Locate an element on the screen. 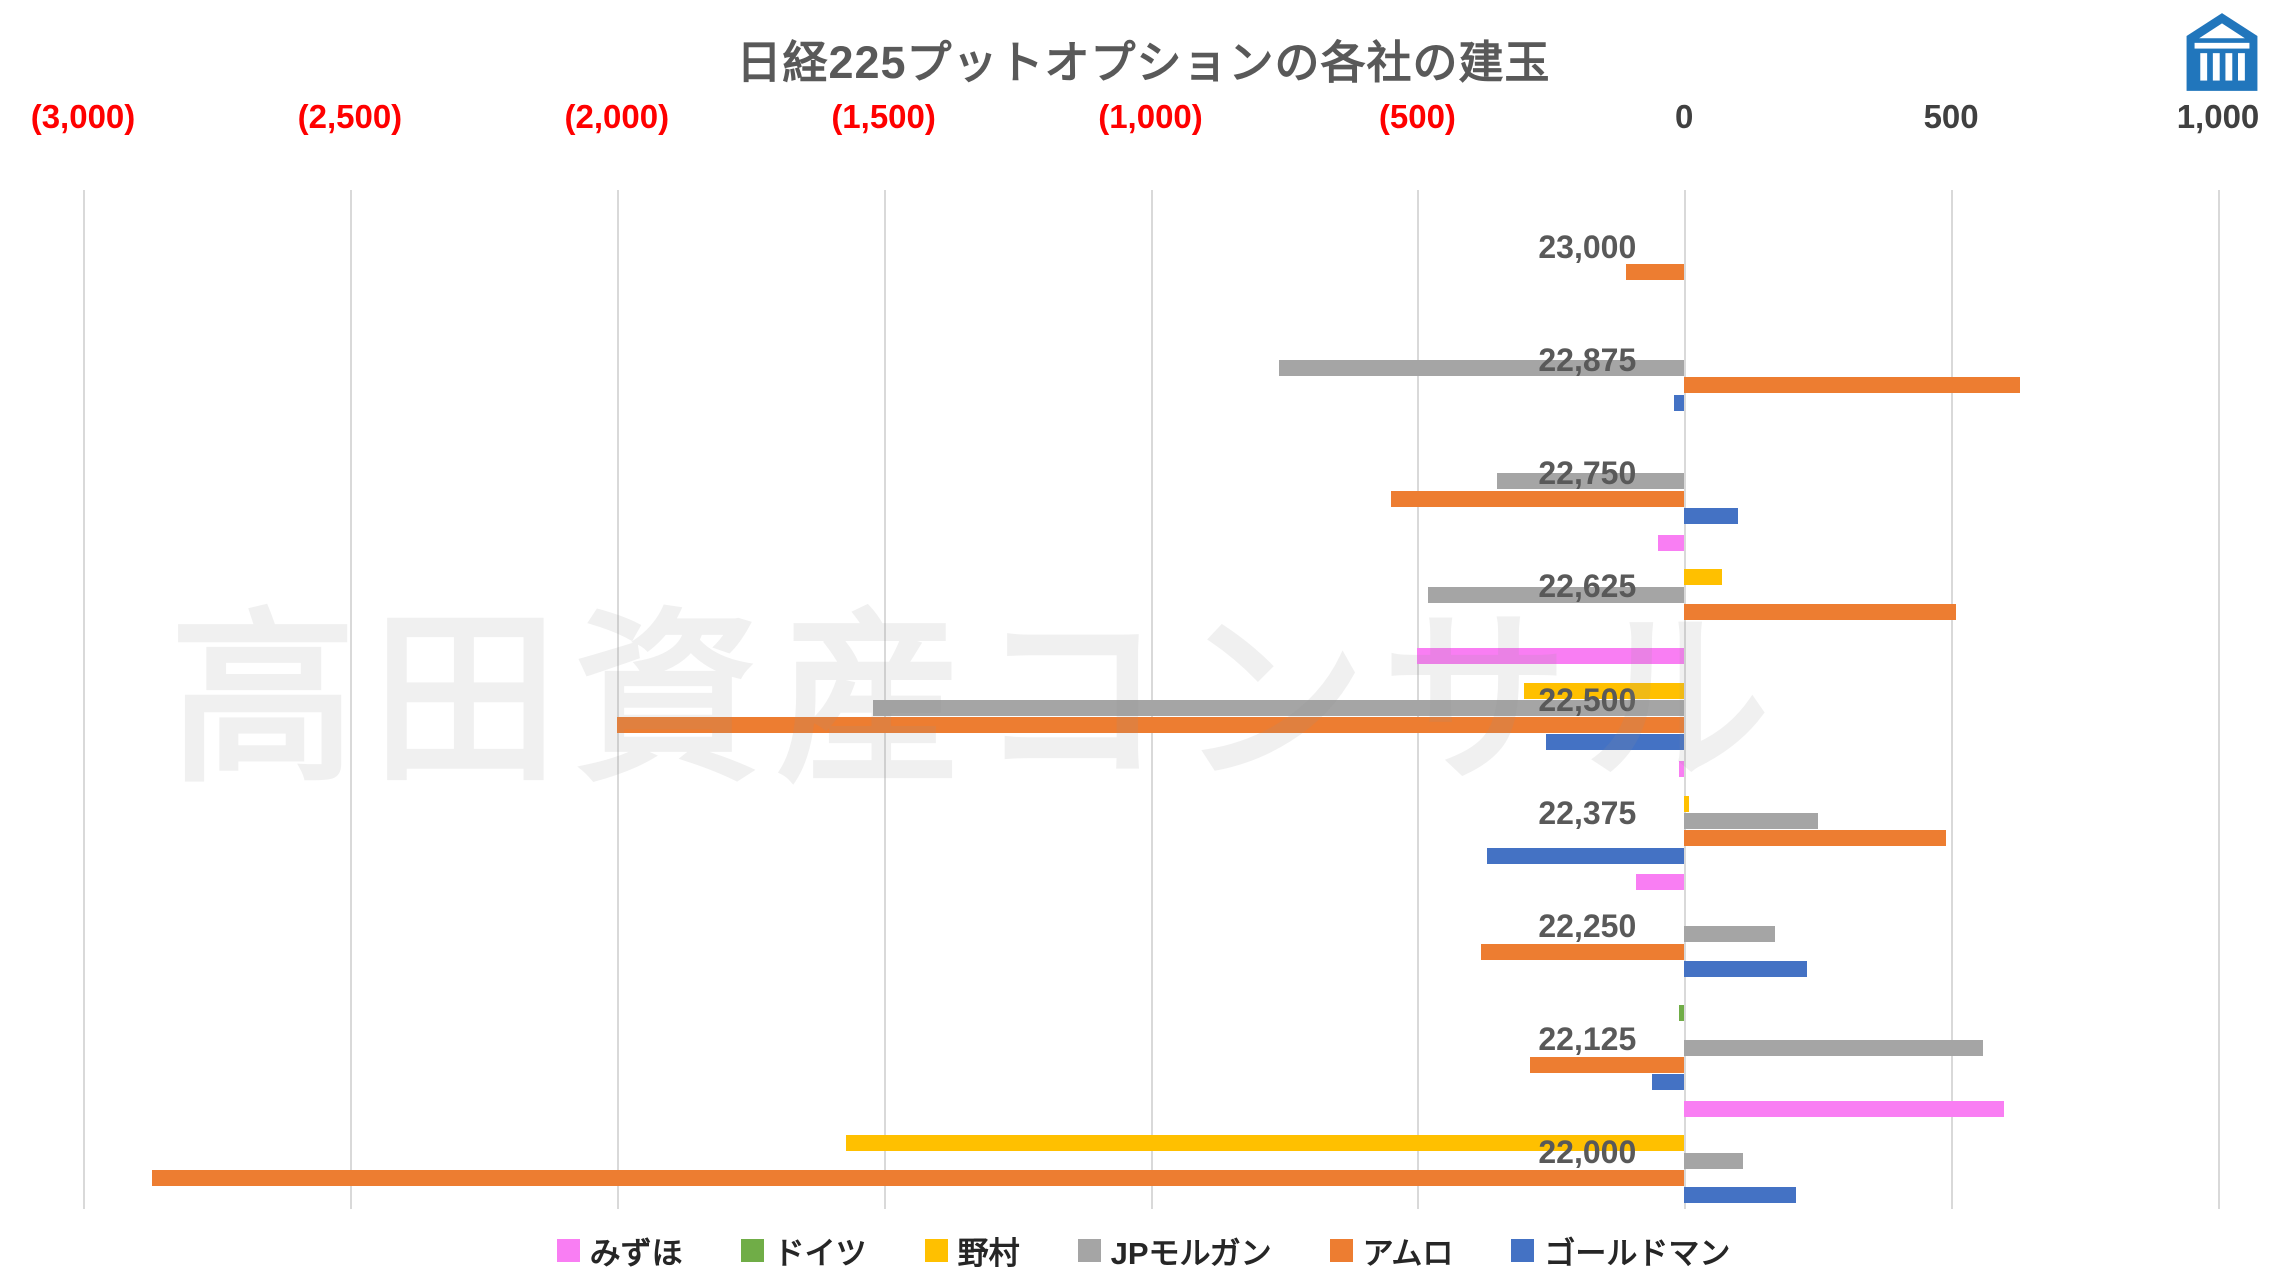 The image size is (2287, 1285). legend-label: ドイツ is located at coordinates (820, 1253).